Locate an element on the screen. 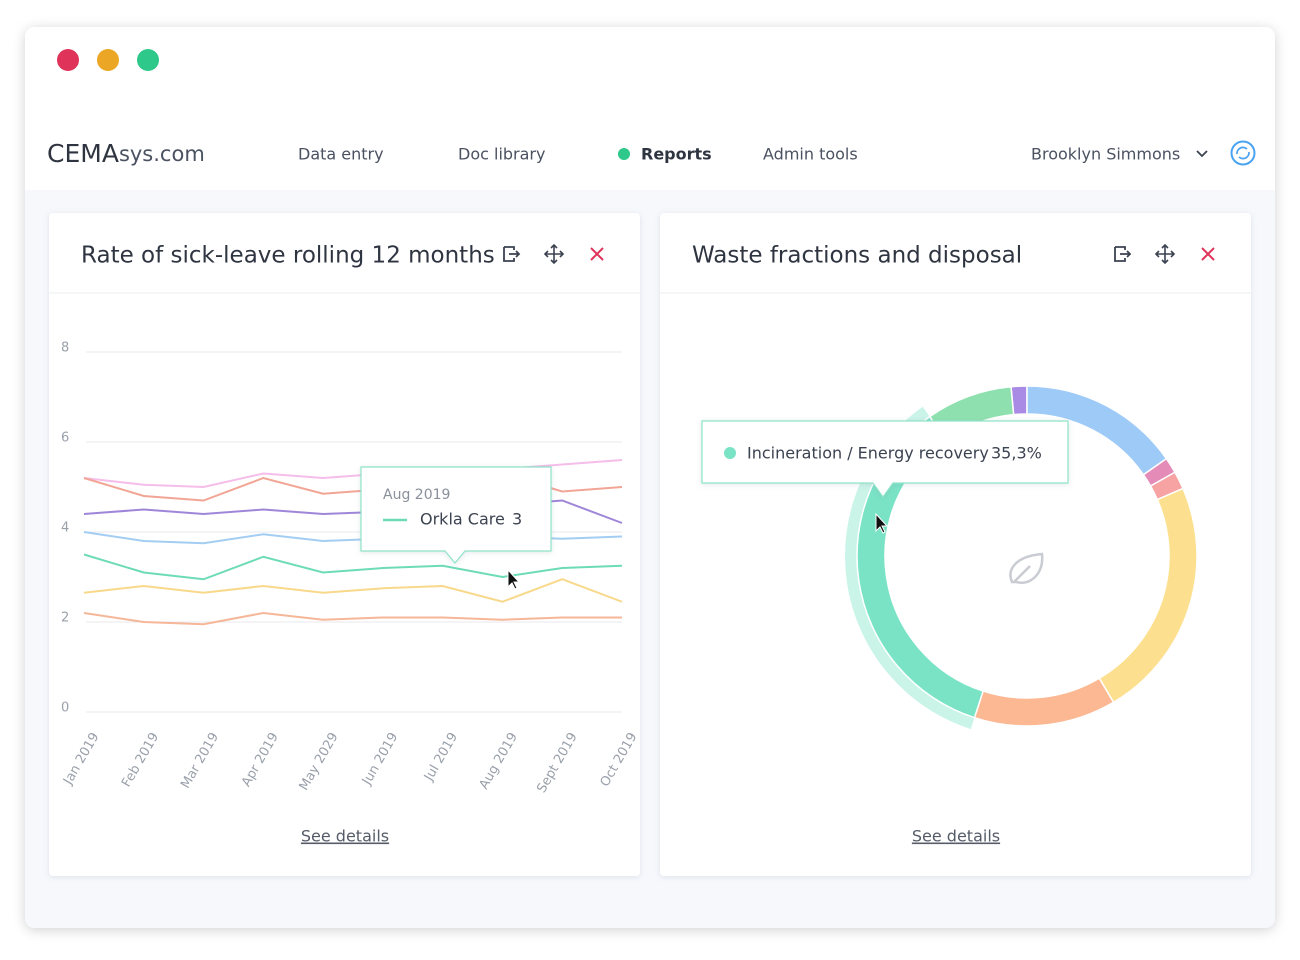 Image resolution: width=1300 pixels, height=960 pixels. tooltip: Aug 2019 Orkla Care 3 is located at coordinates (456, 515).